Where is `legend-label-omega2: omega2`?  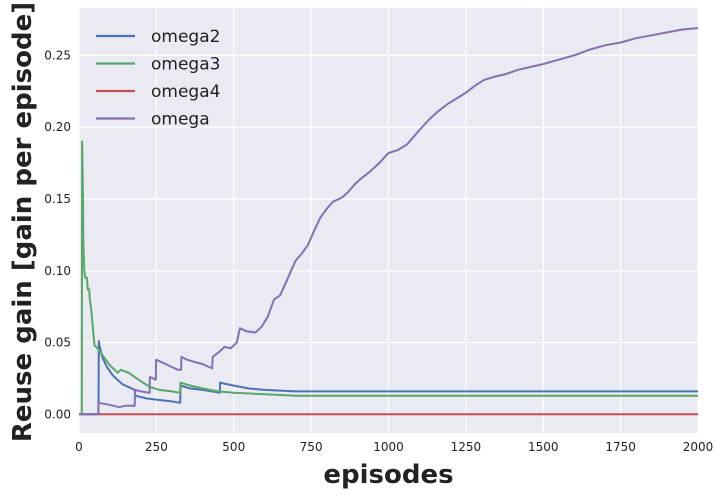 legend-label-omega2: omega2 is located at coordinates (185, 37).